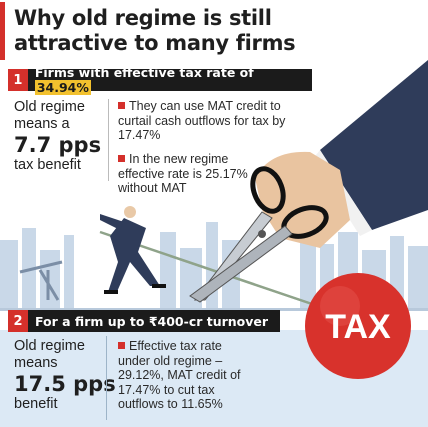  What do you see at coordinates (49, 107) in the screenshot?
I see `section1-lead-line1: Old regime` at bounding box center [49, 107].